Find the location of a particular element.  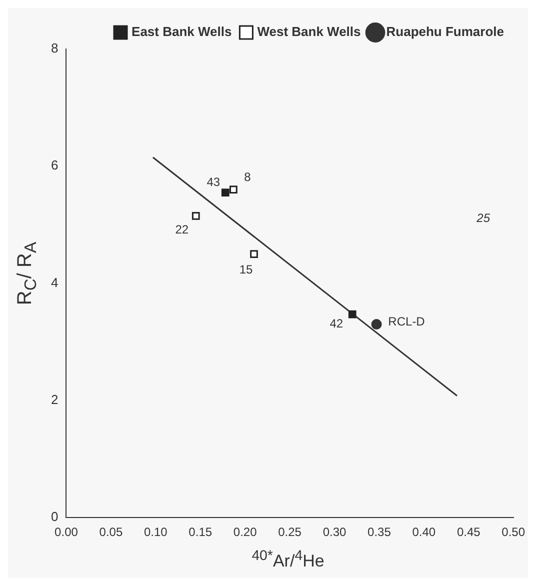

y-tick-label: 6 is located at coordinates (54, 165).